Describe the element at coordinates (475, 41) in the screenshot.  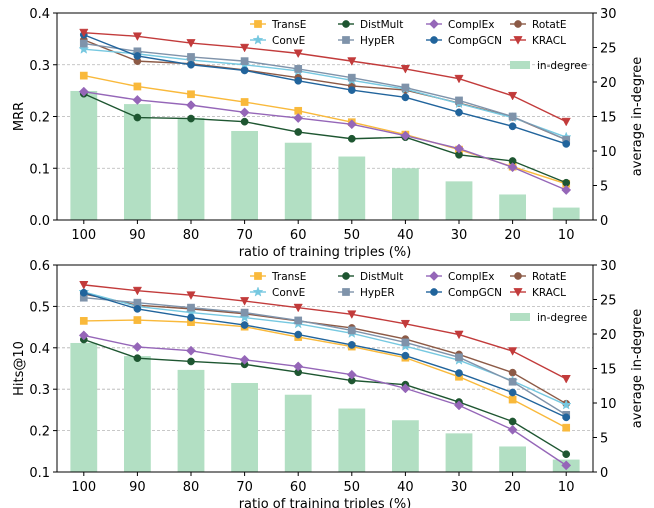
I see `legend-label: CompGCN` at that location.